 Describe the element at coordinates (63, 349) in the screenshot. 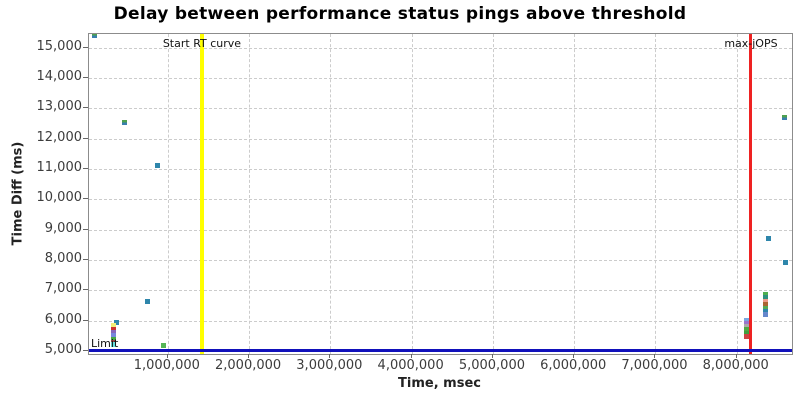

I see `y-axis-tick-label: 5,000` at that location.